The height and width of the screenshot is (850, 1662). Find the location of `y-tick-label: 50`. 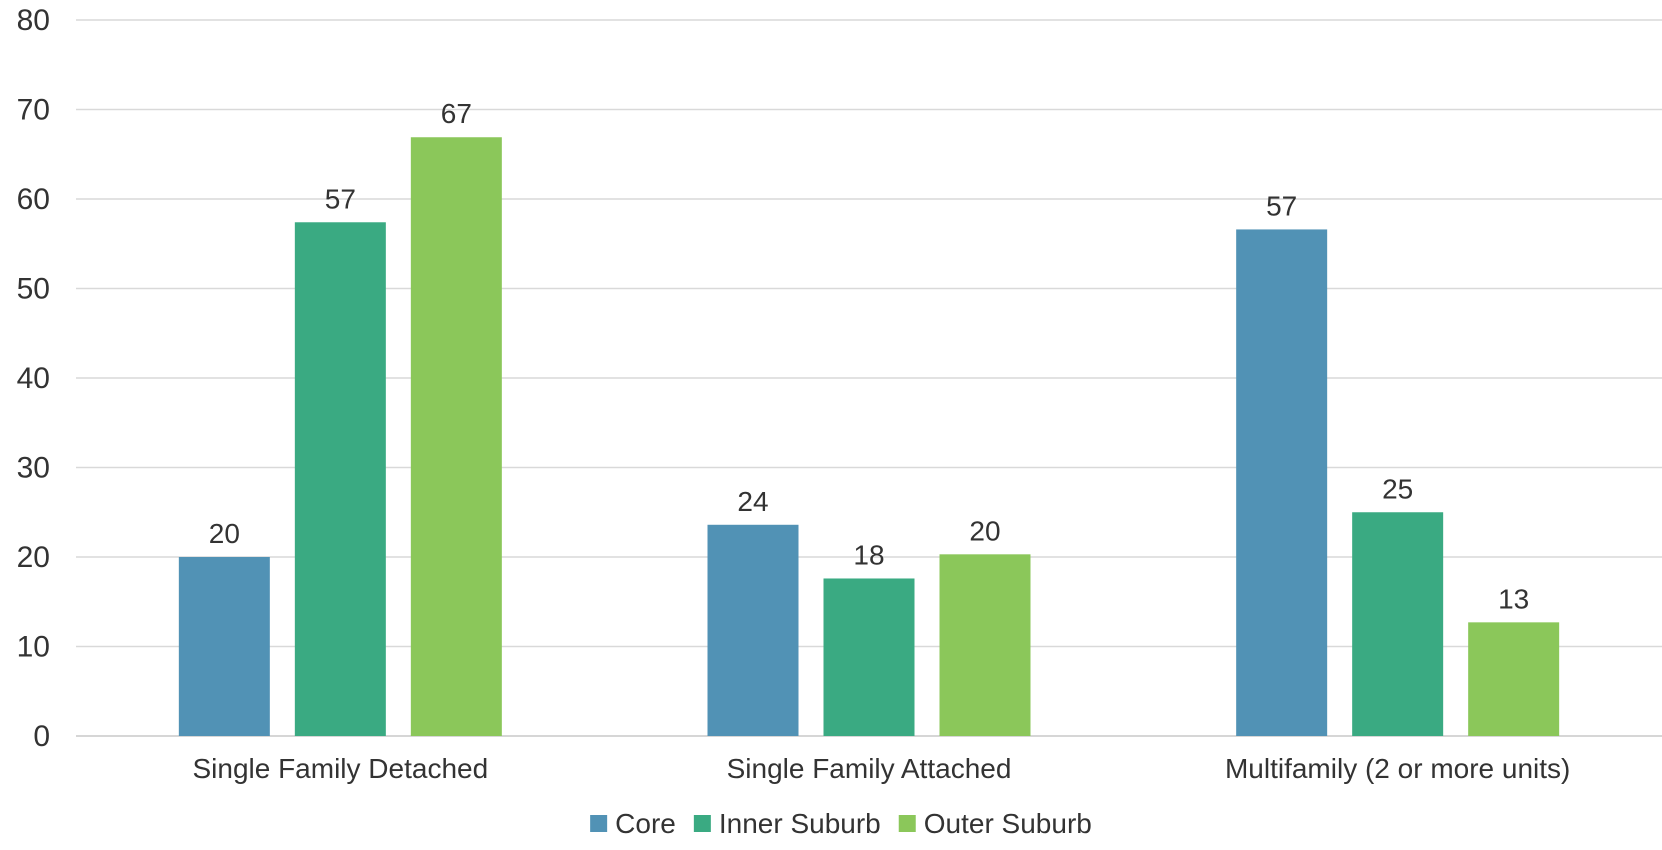

y-tick-label: 50 is located at coordinates (33, 289).